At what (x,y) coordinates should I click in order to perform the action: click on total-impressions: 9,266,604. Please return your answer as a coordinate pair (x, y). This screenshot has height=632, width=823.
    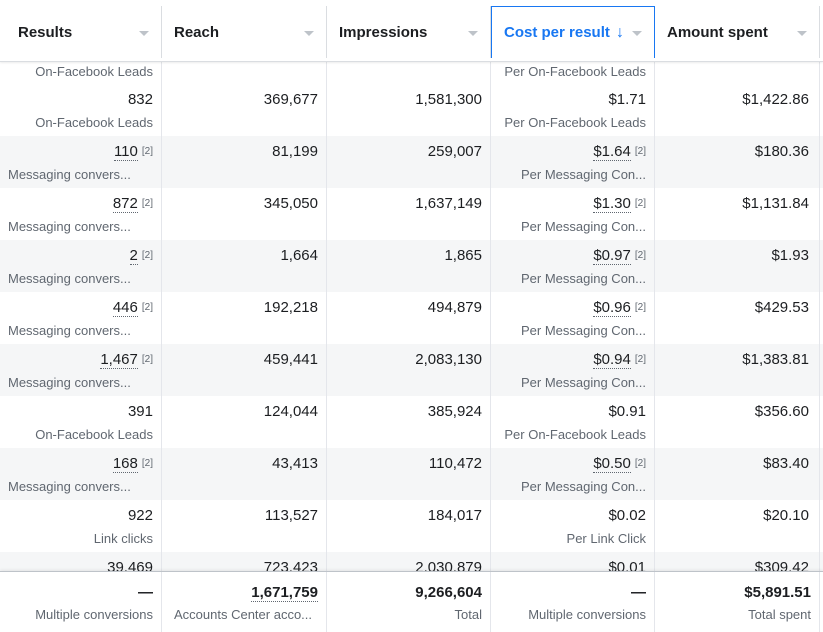
    Looking at the image, I should click on (448, 592).